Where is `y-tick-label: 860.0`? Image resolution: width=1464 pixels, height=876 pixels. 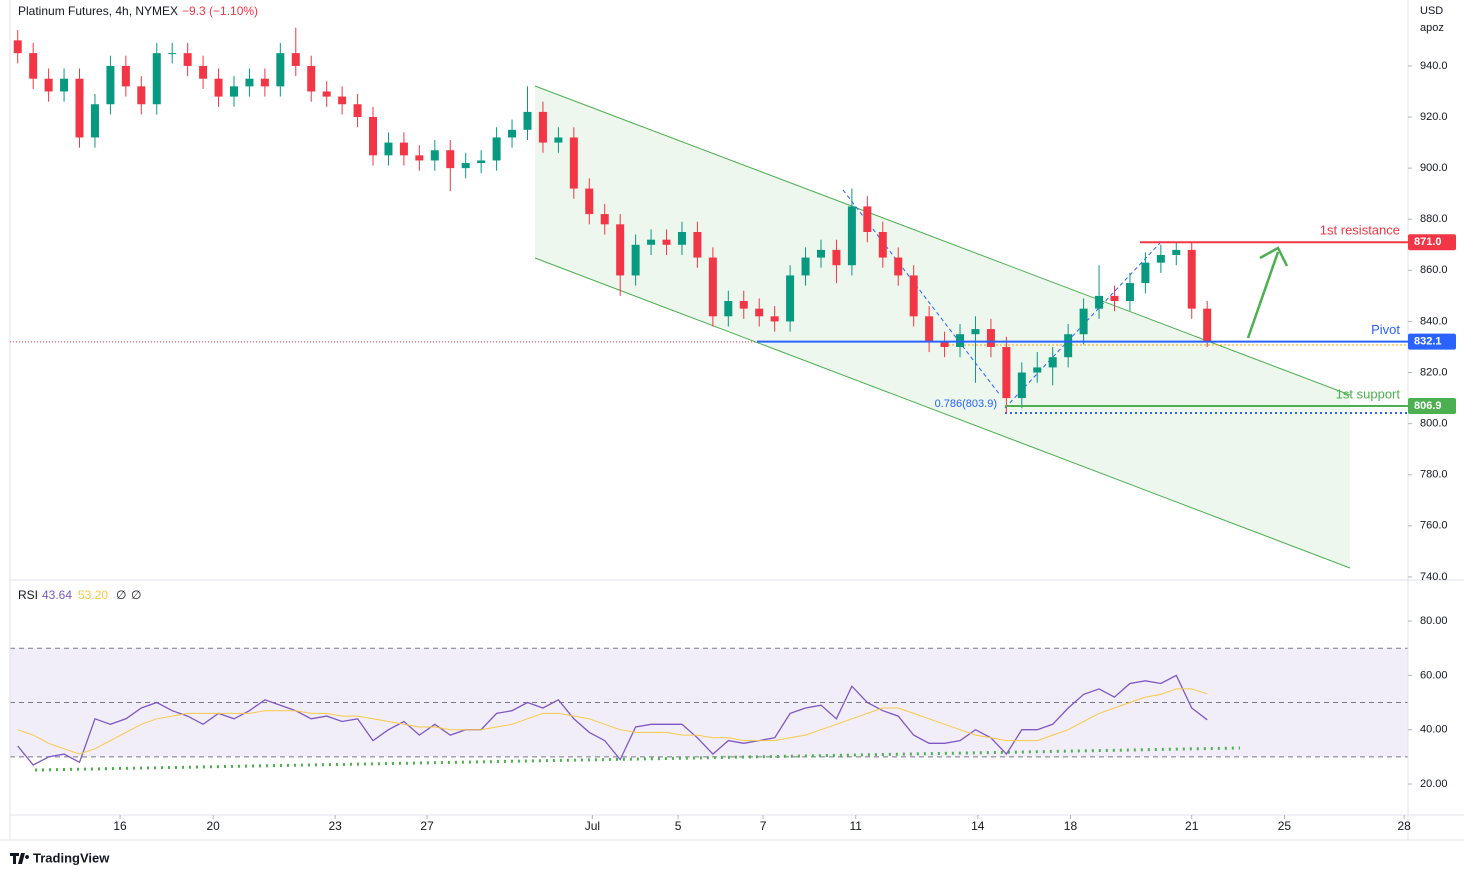 y-tick-label: 860.0 is located at coordinates (1434, 270).